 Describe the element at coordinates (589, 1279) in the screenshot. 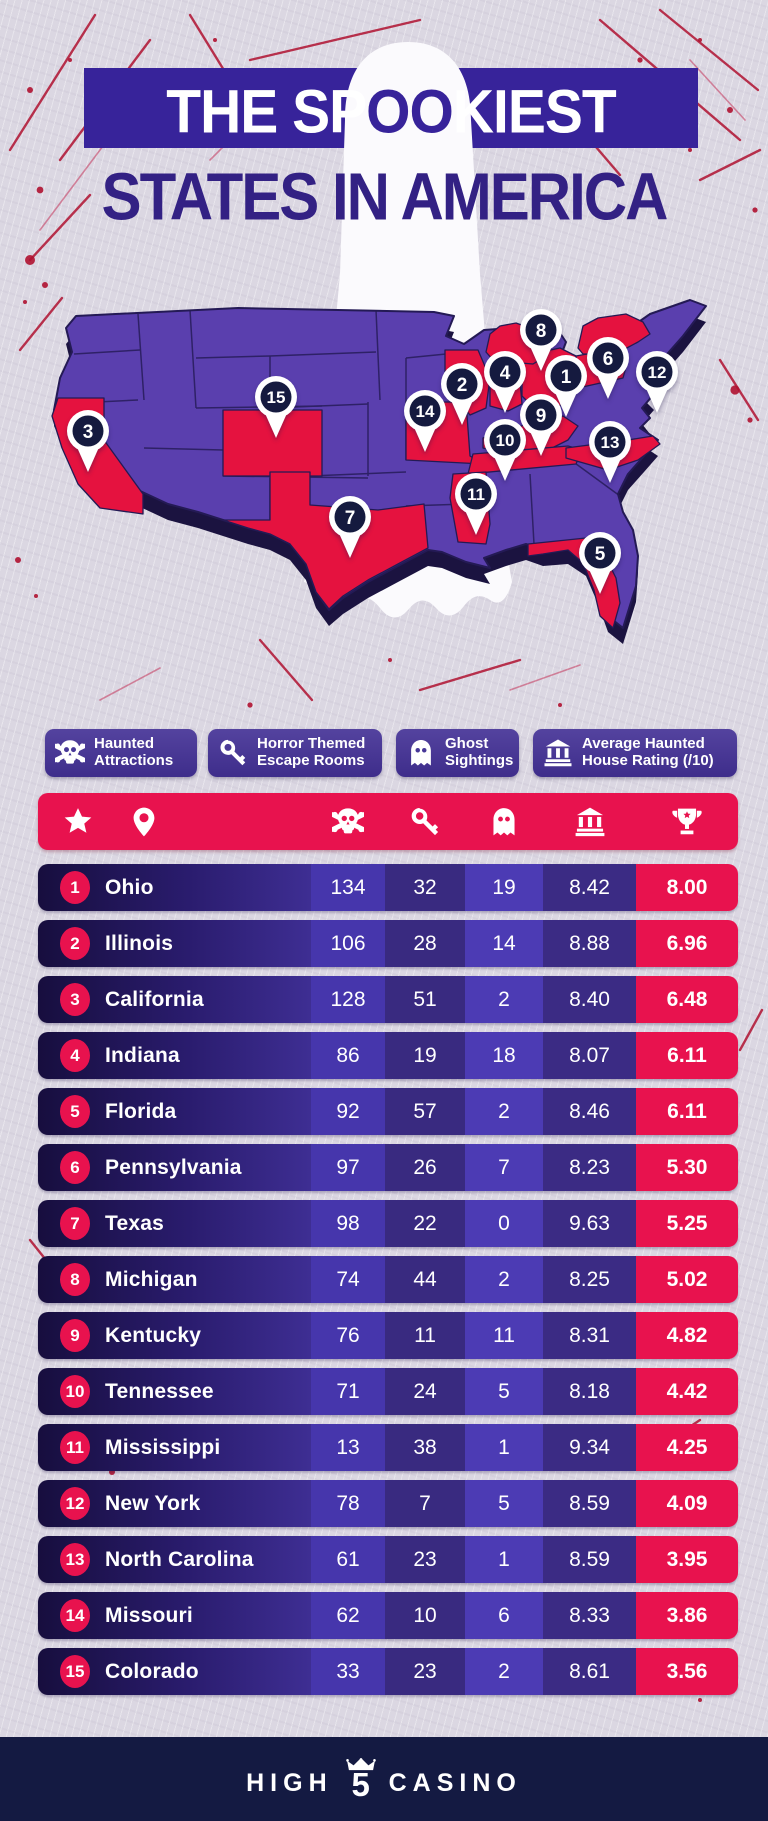

I see `haunted-house-rating-value: 8.25` at that location.